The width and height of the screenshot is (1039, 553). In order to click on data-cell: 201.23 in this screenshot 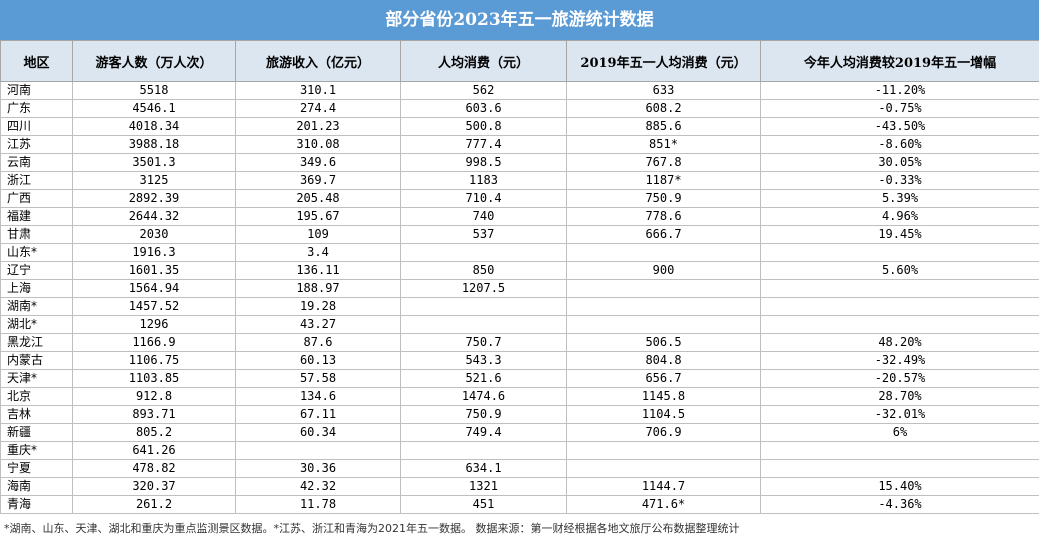, I will do `click(318, 126)`.